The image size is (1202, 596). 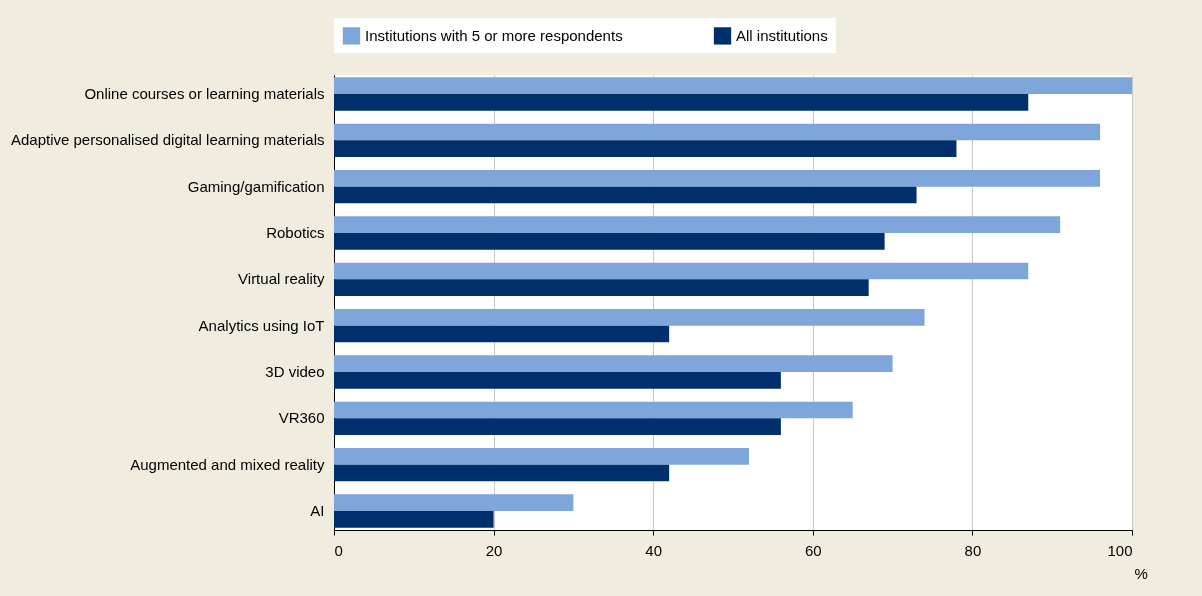 I want to click on y-tick-label: Robotics, so click(x=295, y=232).